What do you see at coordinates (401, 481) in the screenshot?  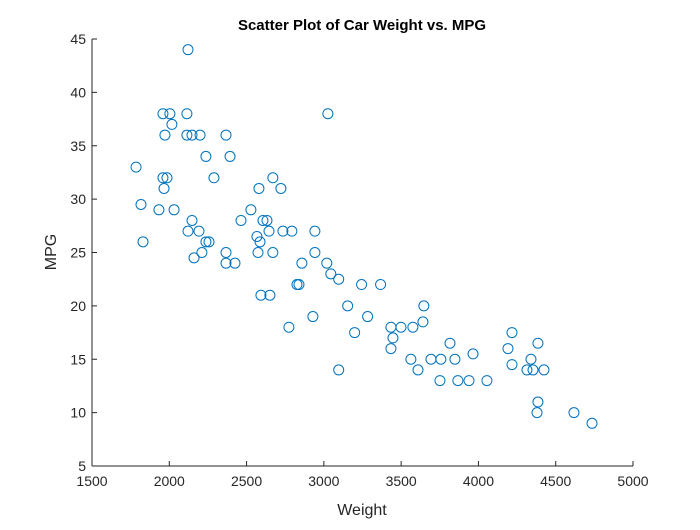 I see `x-tick-label: 3500` at bounding box center [401, 481].